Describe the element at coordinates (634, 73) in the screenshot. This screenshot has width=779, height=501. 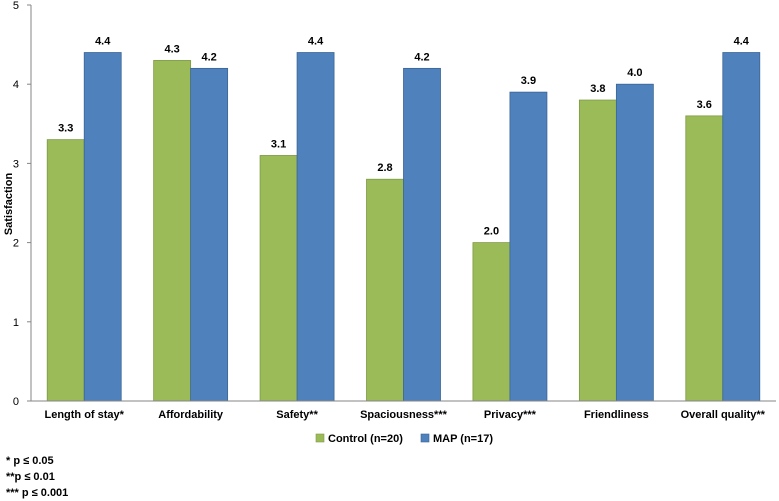
I see `data-label-map-5: 4.0` at that location.